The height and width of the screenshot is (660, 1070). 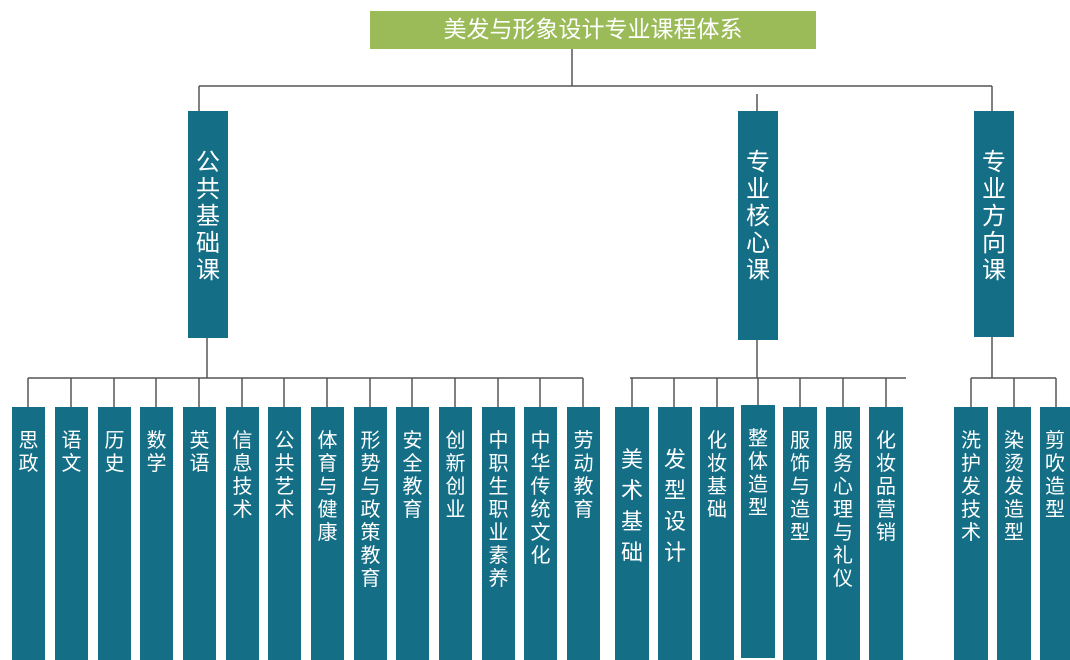 I want to click on course-node: 洗护发技术, so click(x=971, y=533).